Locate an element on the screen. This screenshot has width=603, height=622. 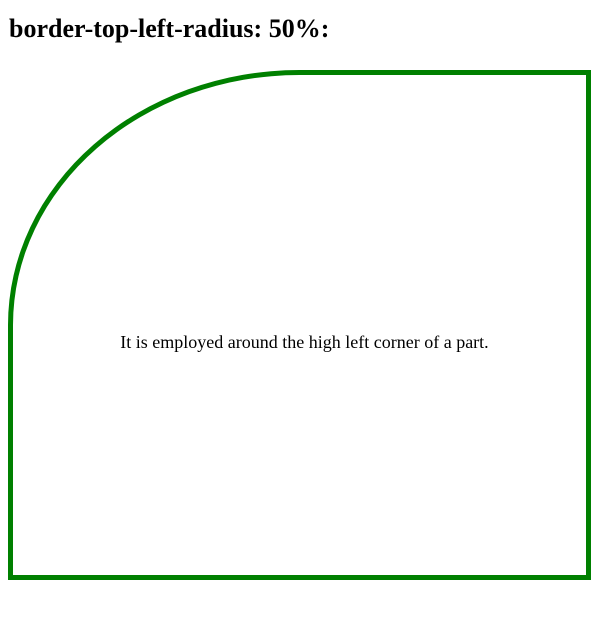
page-title: border-top-left-radius: 50%: is located at coordinates (169, 28).